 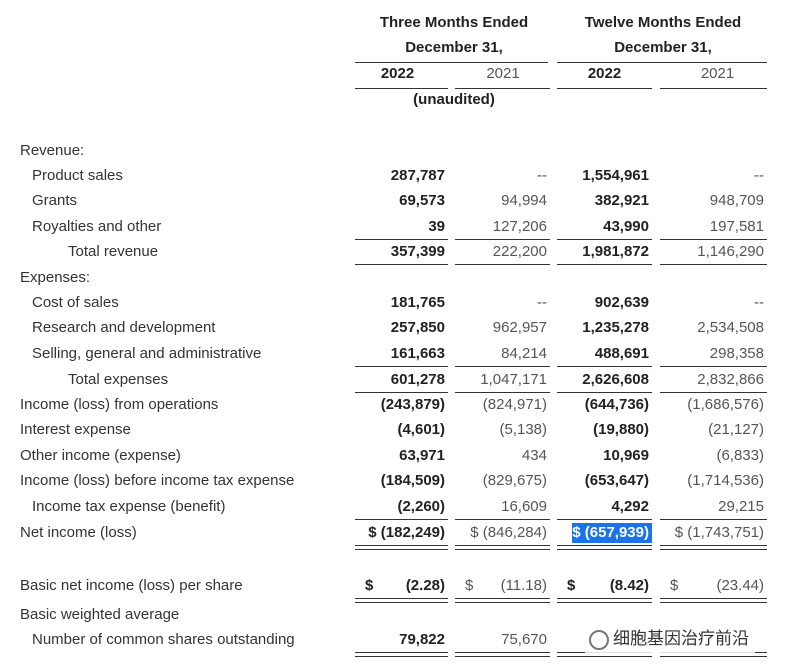 I want to click on row-label: Selling, general and administrative, so click(x=147, y=353).